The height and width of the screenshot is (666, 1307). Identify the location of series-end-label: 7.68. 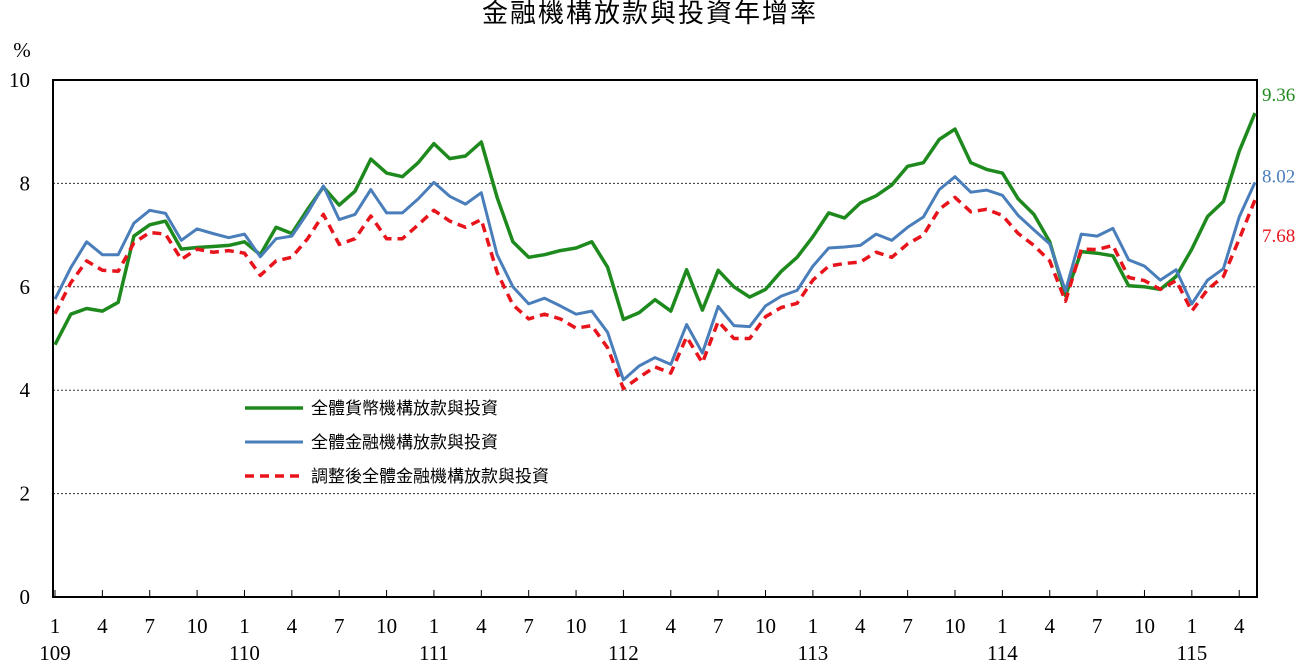
(1278, 236).